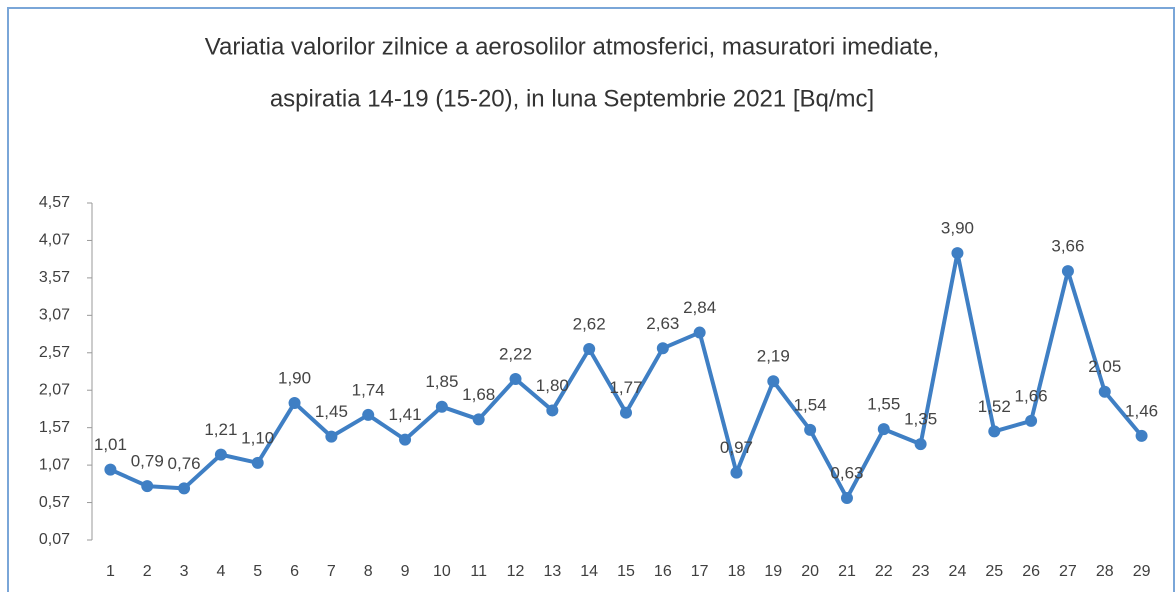 This screenshot has height=592, width=1176. What do you see at coordinates (552, 571) in the screenshot?
I see `x-tick-label: 13` at bounding box center [552, 571].